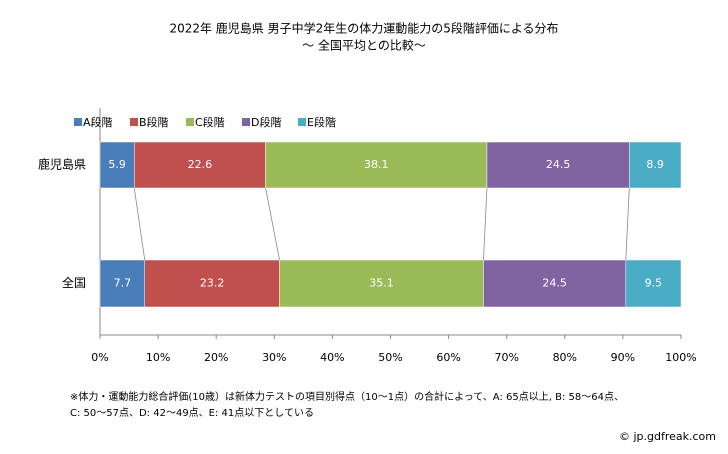 Image resolution: width=728 pixels, height=454 pixels. What do you see at coordinates (390, 357) in the screenshot?
I see `x-tick-label: 50%` at bounding box center [390, 357].